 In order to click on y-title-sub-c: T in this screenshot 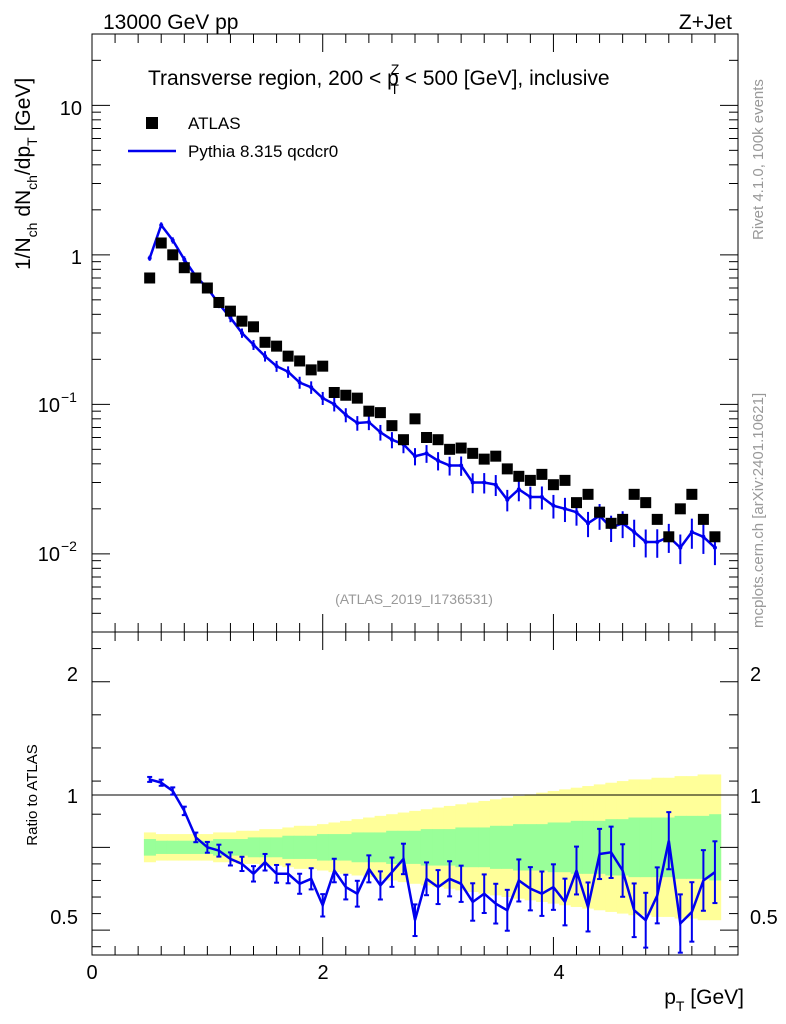, I will do `click(32, 141)`.